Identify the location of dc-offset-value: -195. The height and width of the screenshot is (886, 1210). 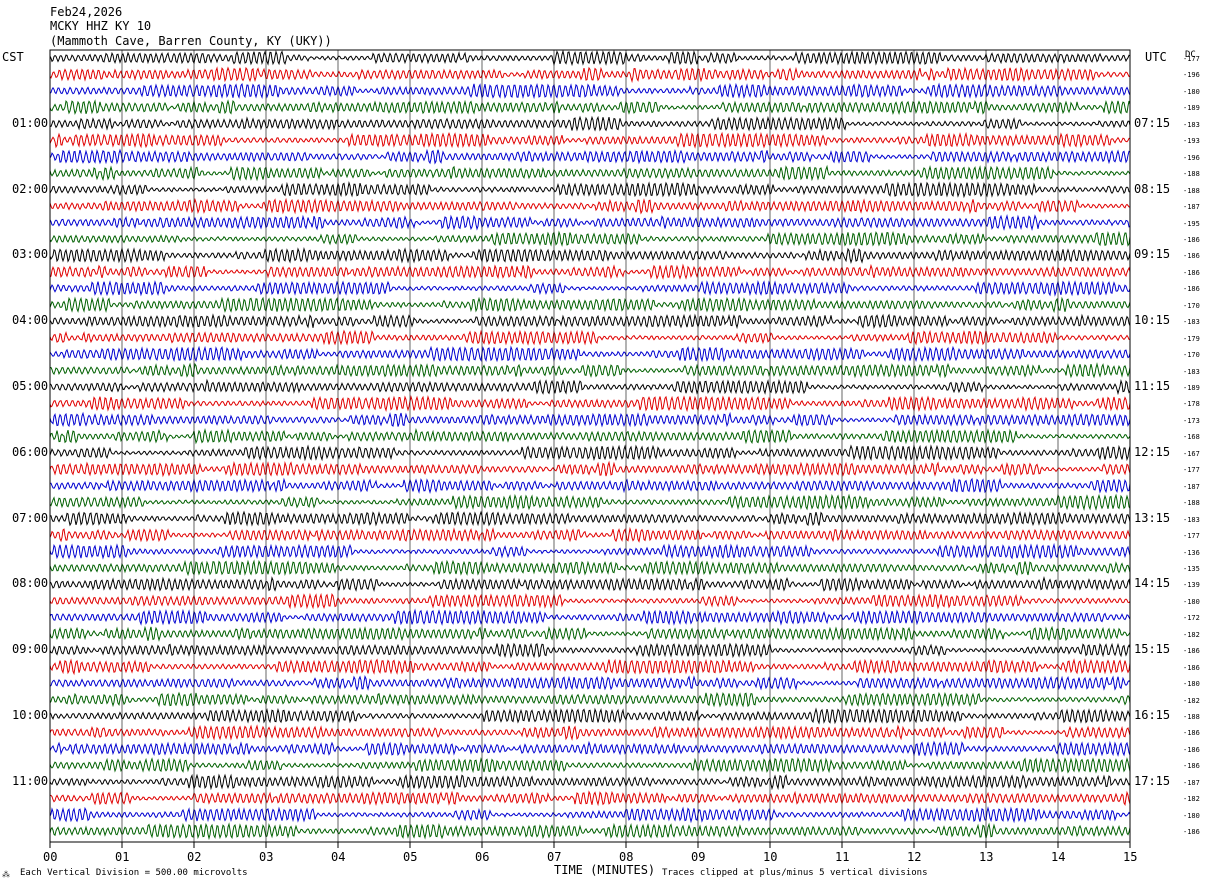
(1191, 223).